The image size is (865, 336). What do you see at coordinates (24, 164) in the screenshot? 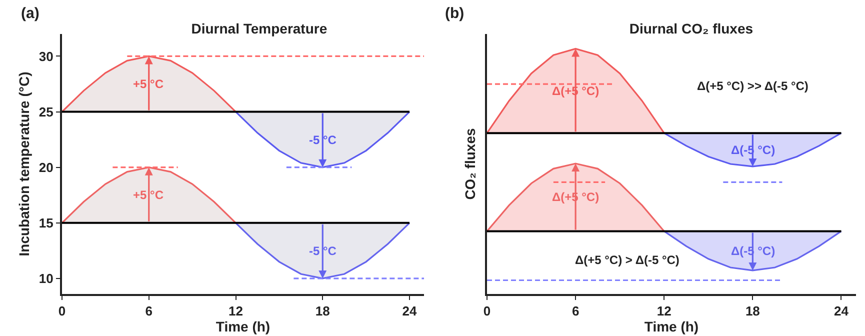
I see `y-axis-title: Incubation temperature (°C)` at bounding box center [24, 164].